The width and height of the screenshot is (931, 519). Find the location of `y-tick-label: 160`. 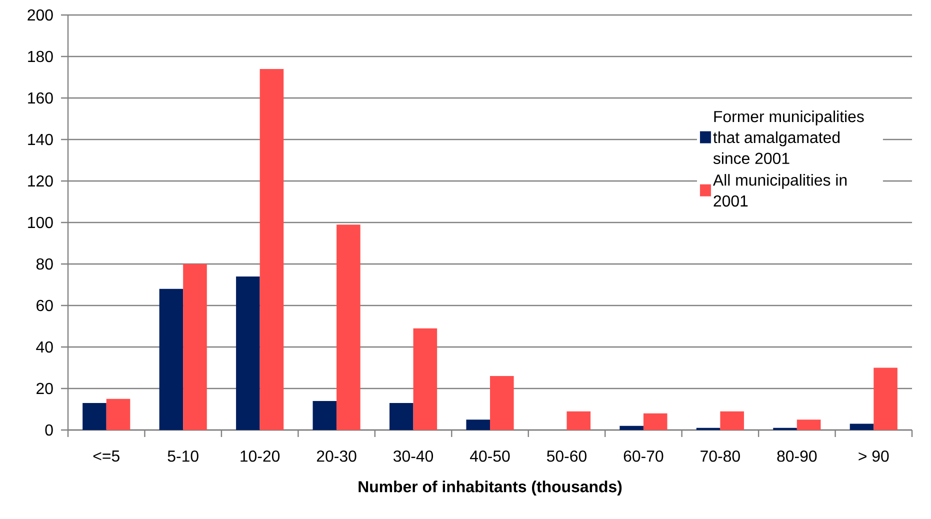

y-tick-label: 160 is located at coordinates (40, 98).